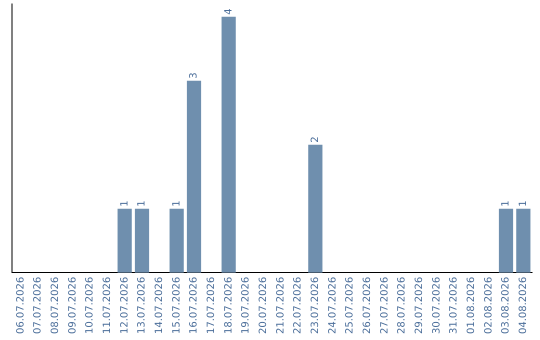  Describe the element at coordinates (107, 305) in the screenshot. I see `x-tick-label: 11.07.2026` at that location.